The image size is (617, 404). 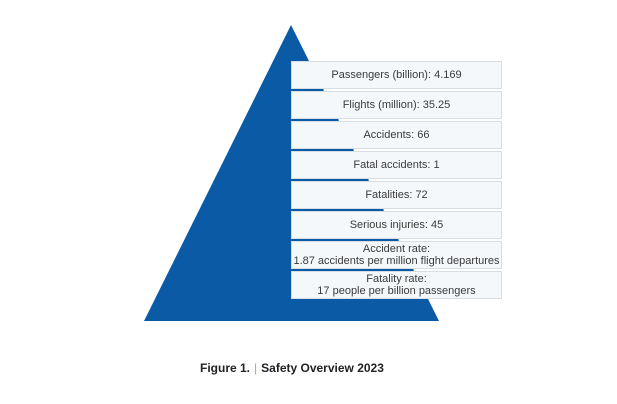 I want to click on level-label-text: Accident rate:, so click(x=396, y=249).